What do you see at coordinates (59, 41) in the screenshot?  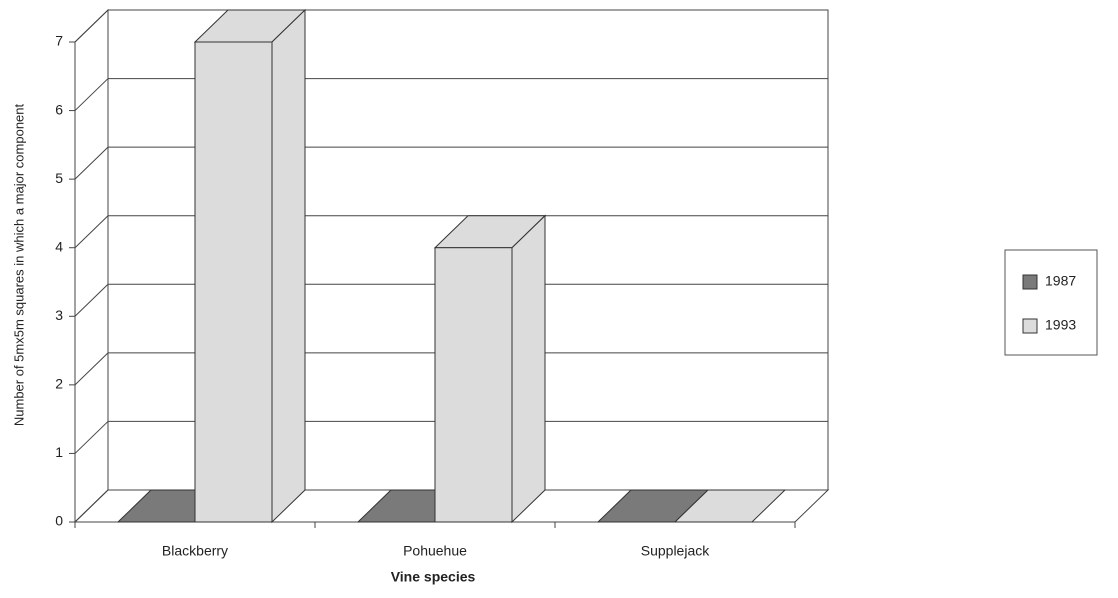 I see `y-tick-label: 7` at bounding box center [59, 41].